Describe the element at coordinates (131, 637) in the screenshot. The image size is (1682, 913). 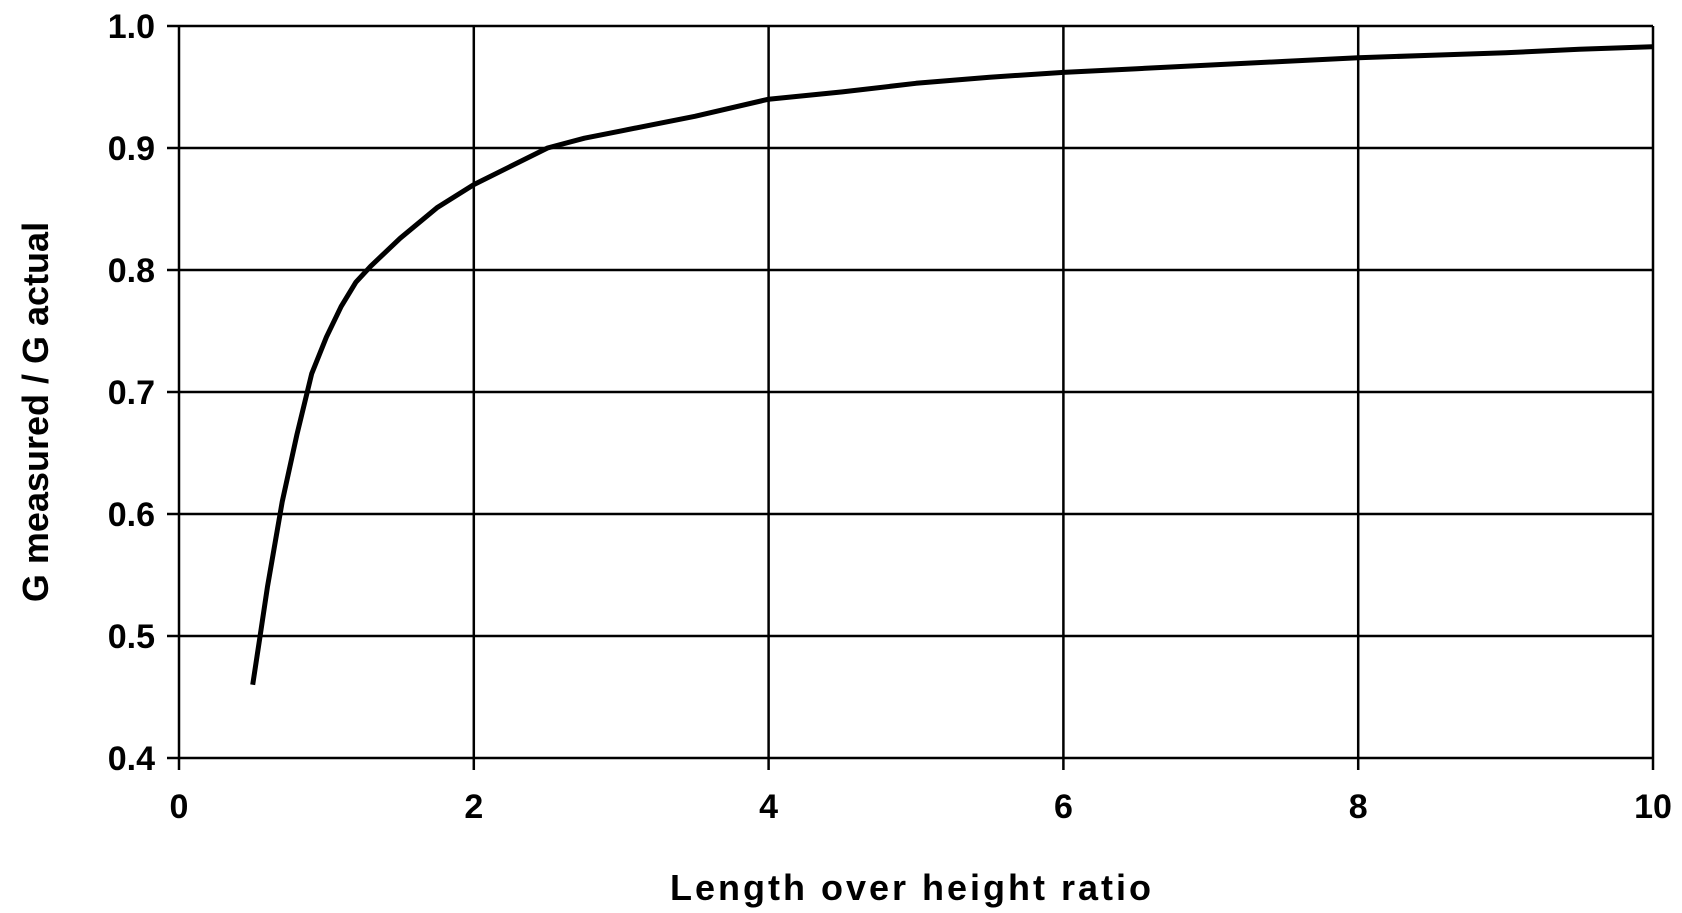
I see `y-tick-label: 0.5` at that location.